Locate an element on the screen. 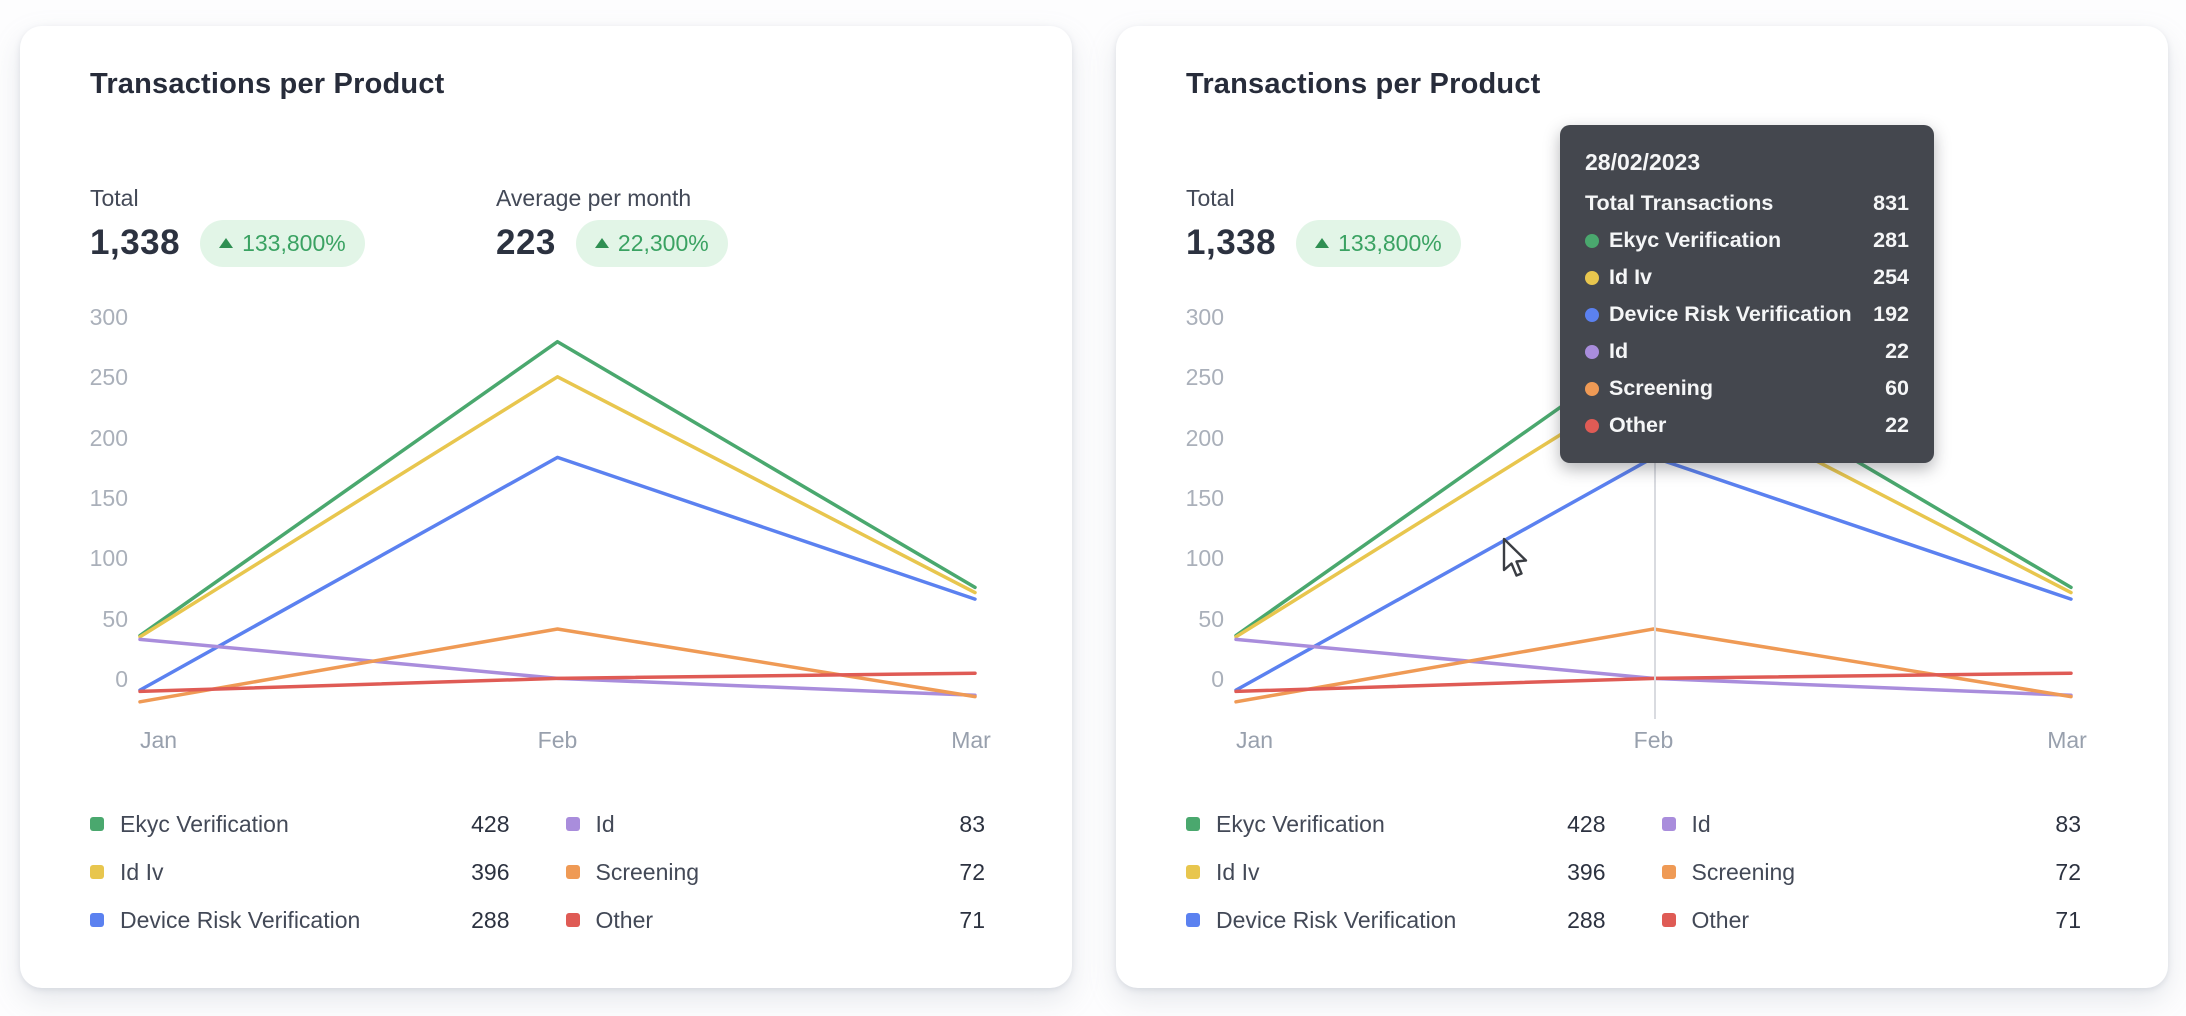 The height and width of the screenshot is (1016, 2186). tooltip-row-value: 22 is located at coordinates (1897, 351).